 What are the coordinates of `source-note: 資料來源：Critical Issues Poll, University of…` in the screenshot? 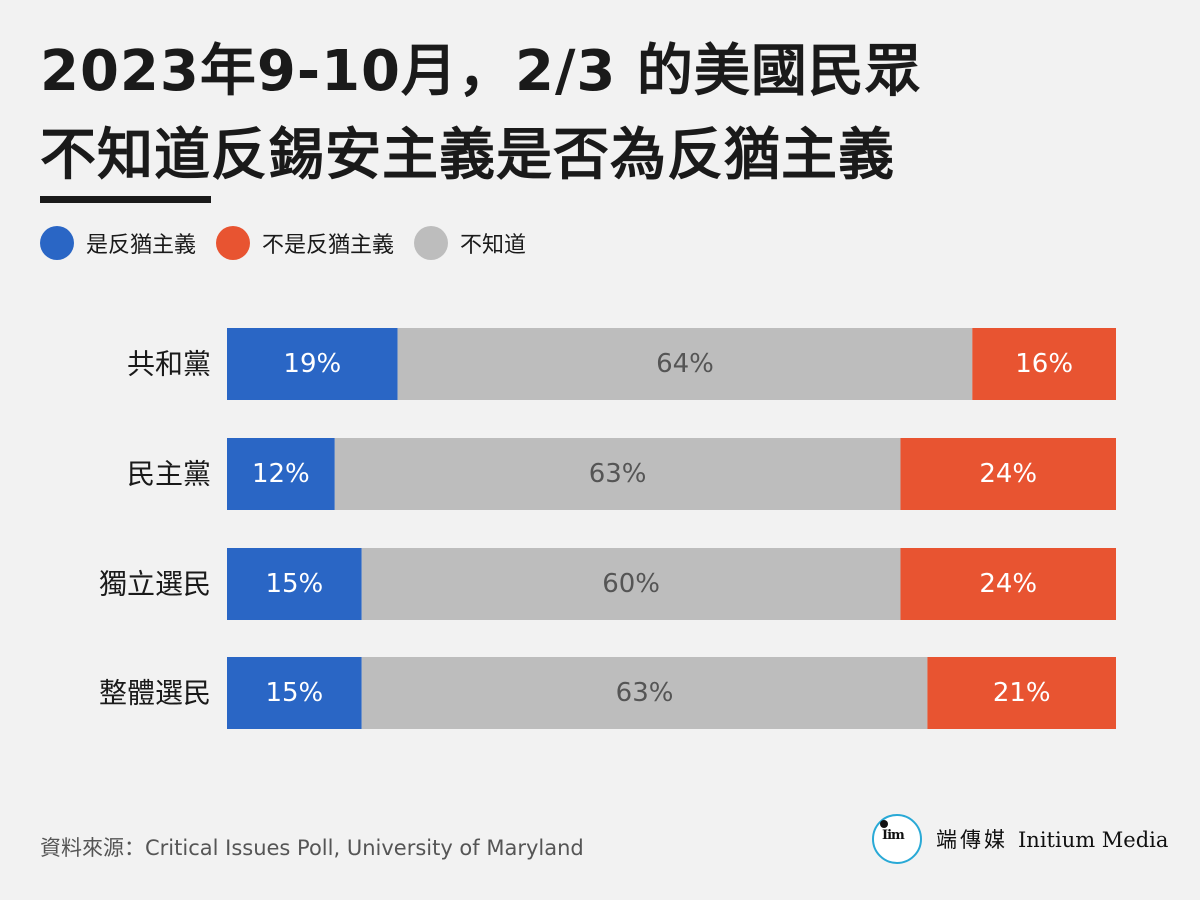 It's located at (312, 848).